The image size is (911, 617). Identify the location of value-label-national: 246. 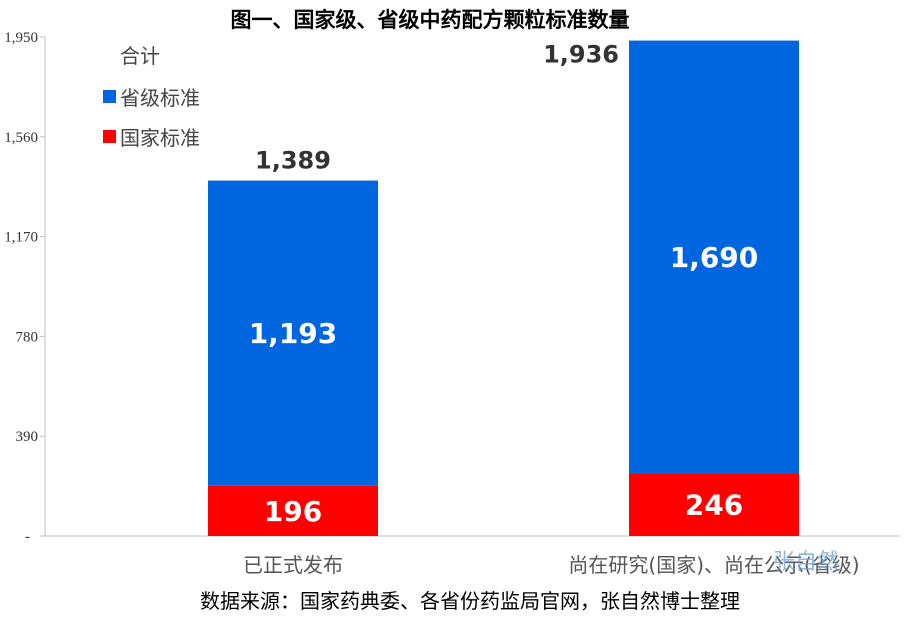
(714, 505).